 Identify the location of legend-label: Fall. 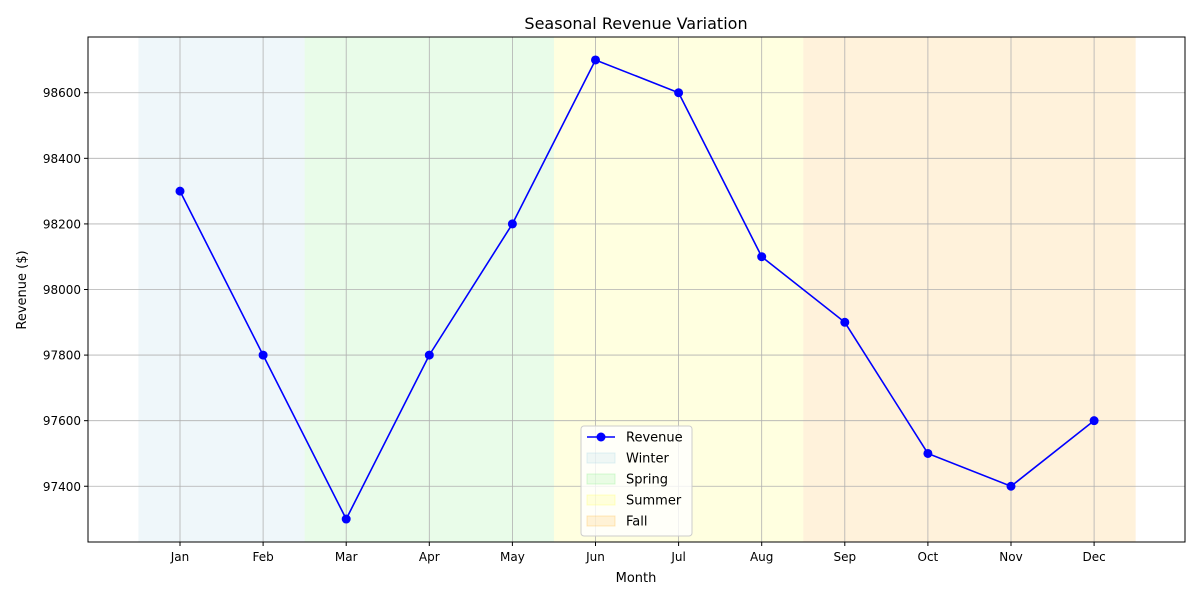
(636, 522).